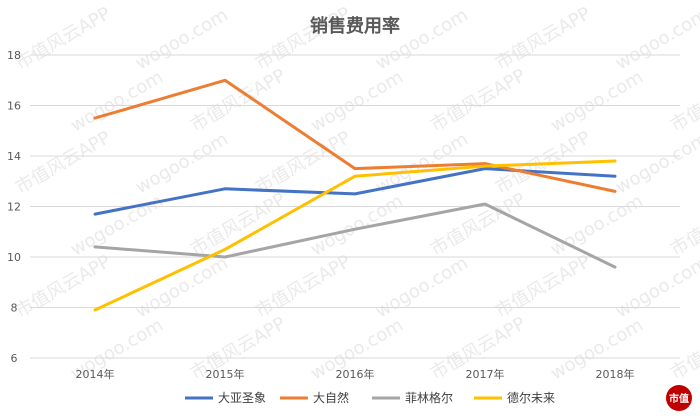 The width and height of the screenshot is (700, 420). I want to click on x-tick-label: 2018年, so click(615, 374).